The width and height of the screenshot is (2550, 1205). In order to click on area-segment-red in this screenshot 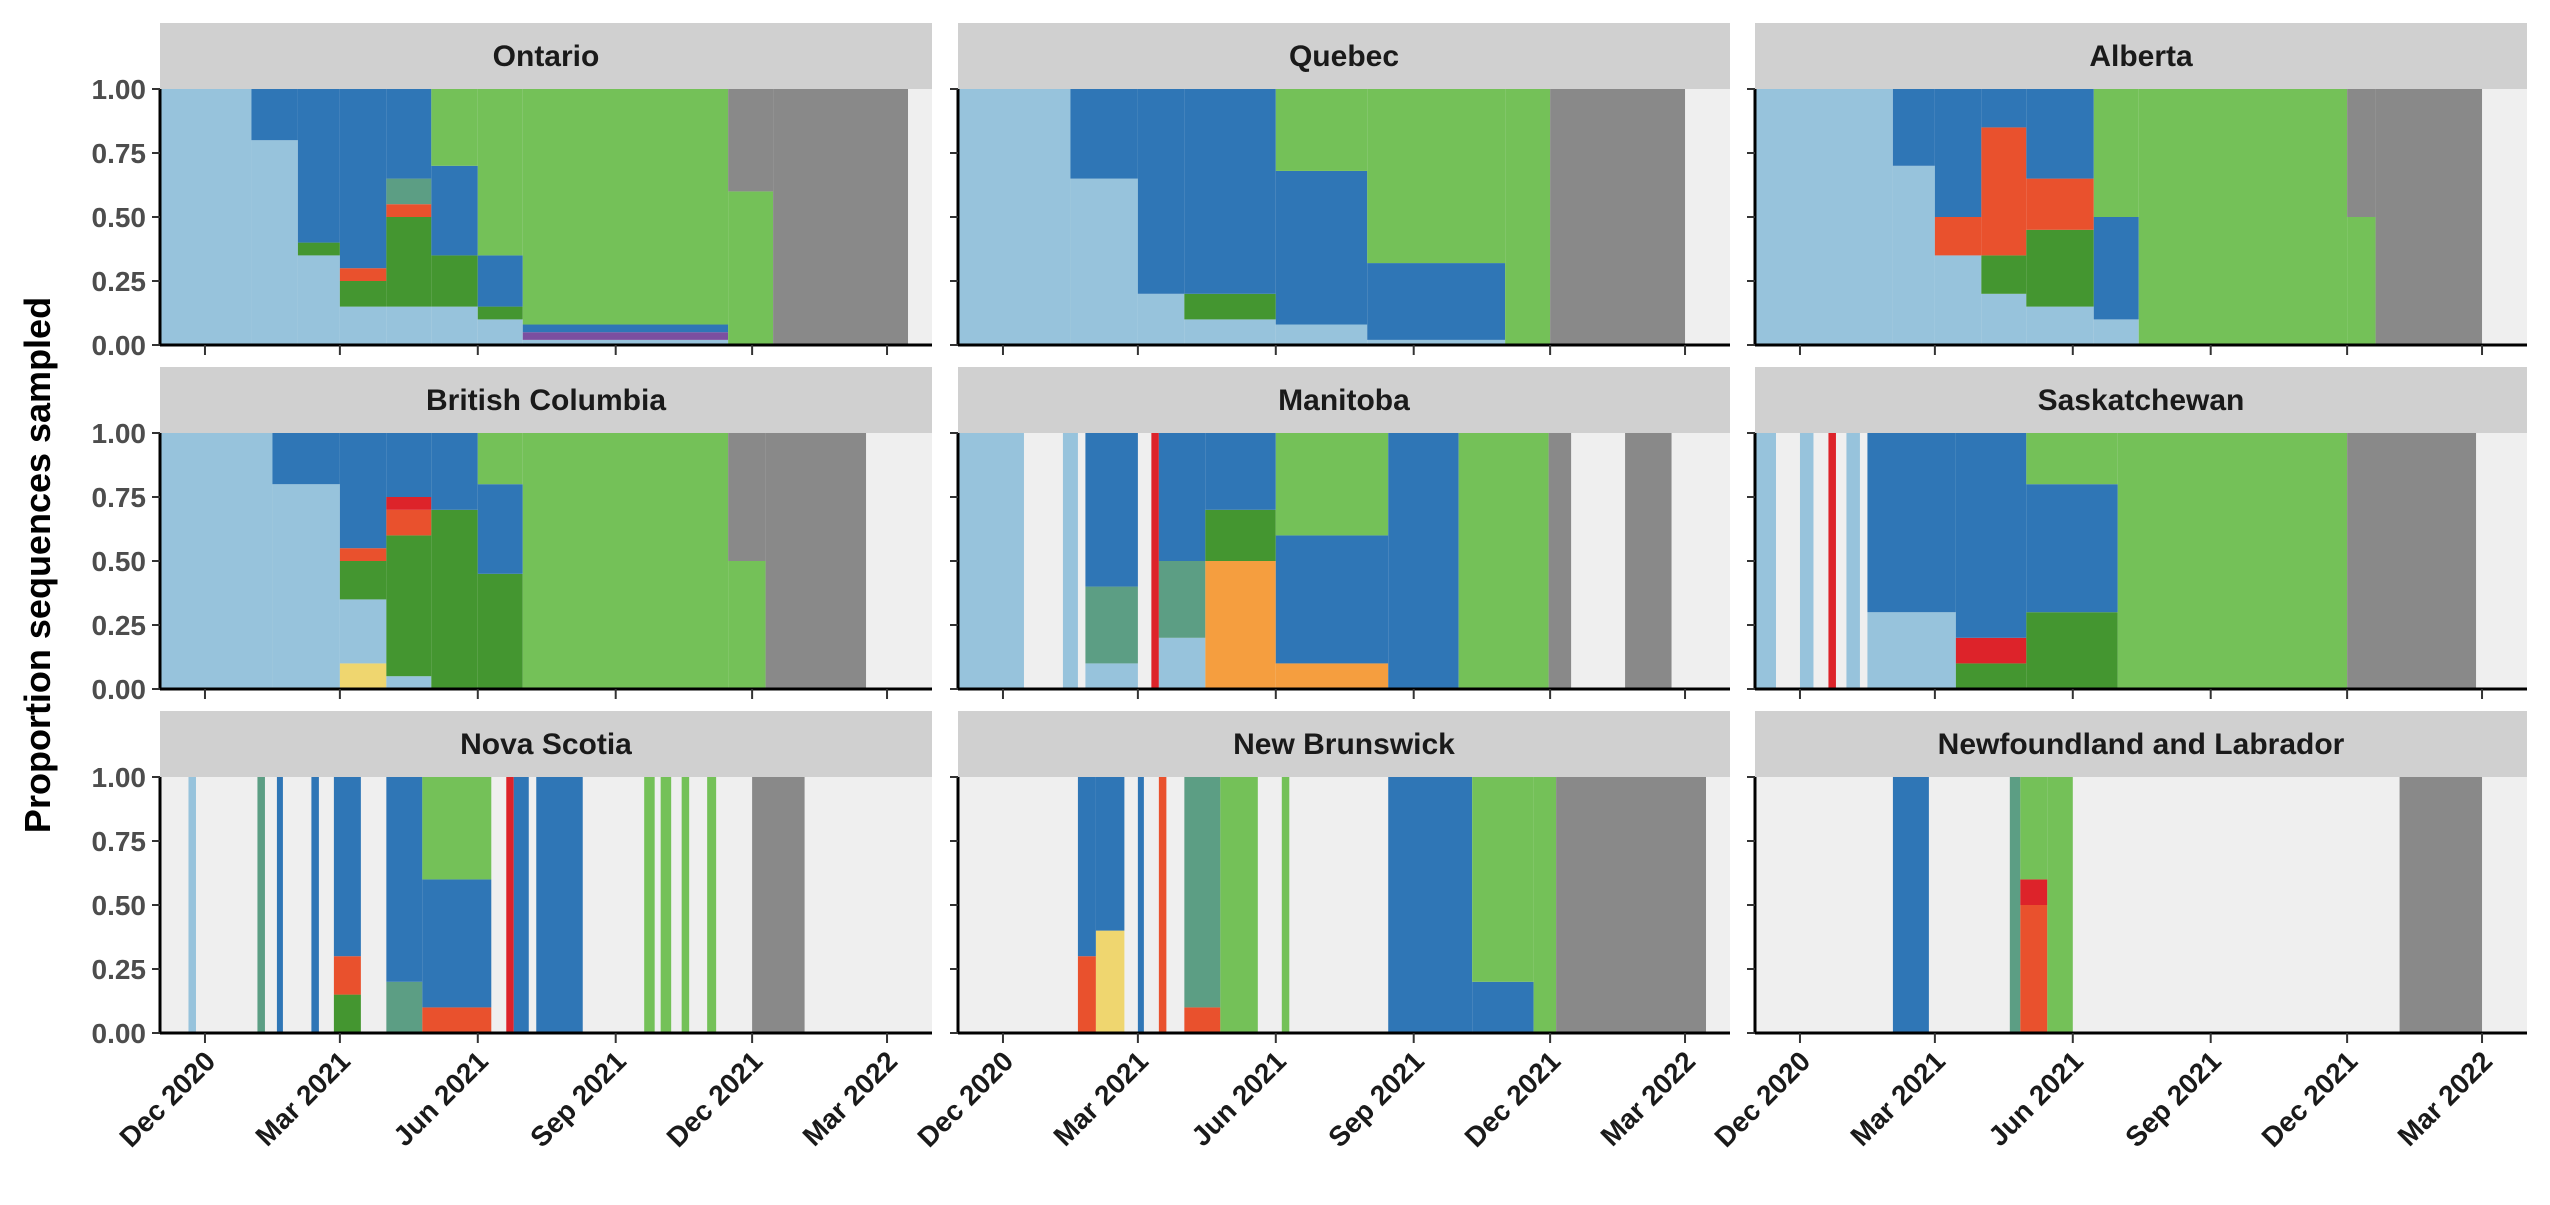, I will do `click(1832, 561)`.